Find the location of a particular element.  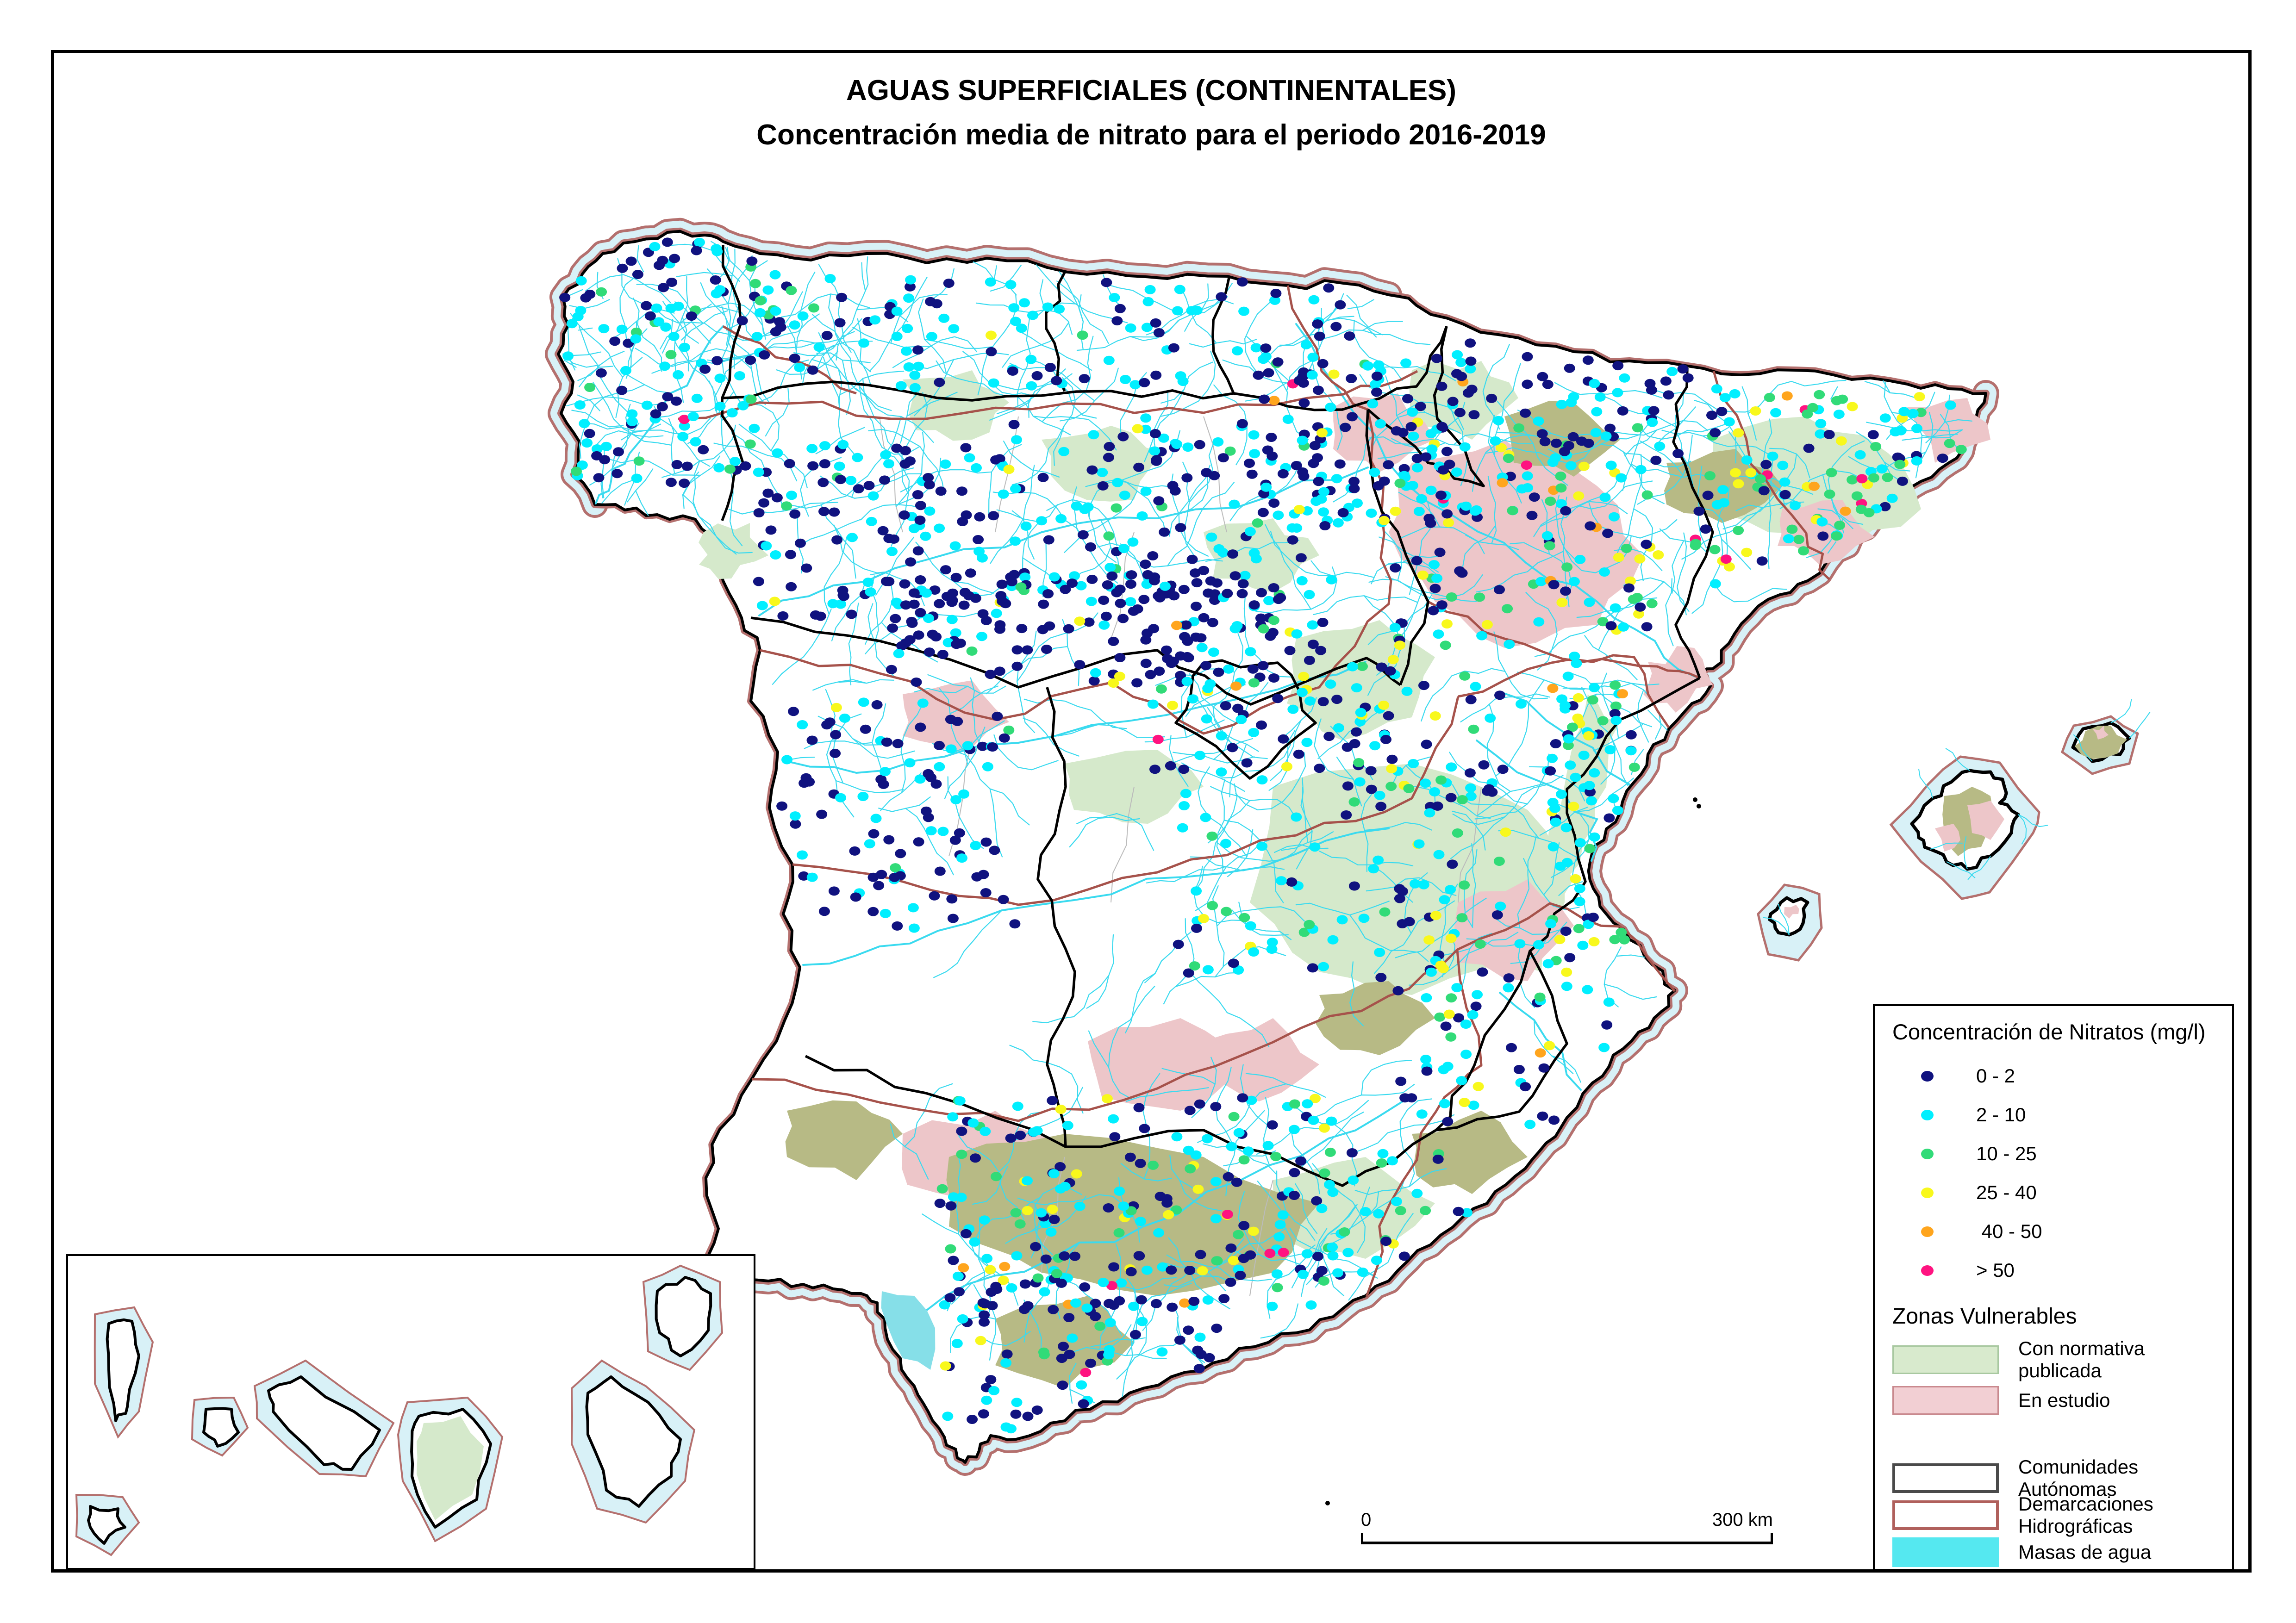

legend-class-label: 2 - 10 is located at coordinates (2001, 1115).